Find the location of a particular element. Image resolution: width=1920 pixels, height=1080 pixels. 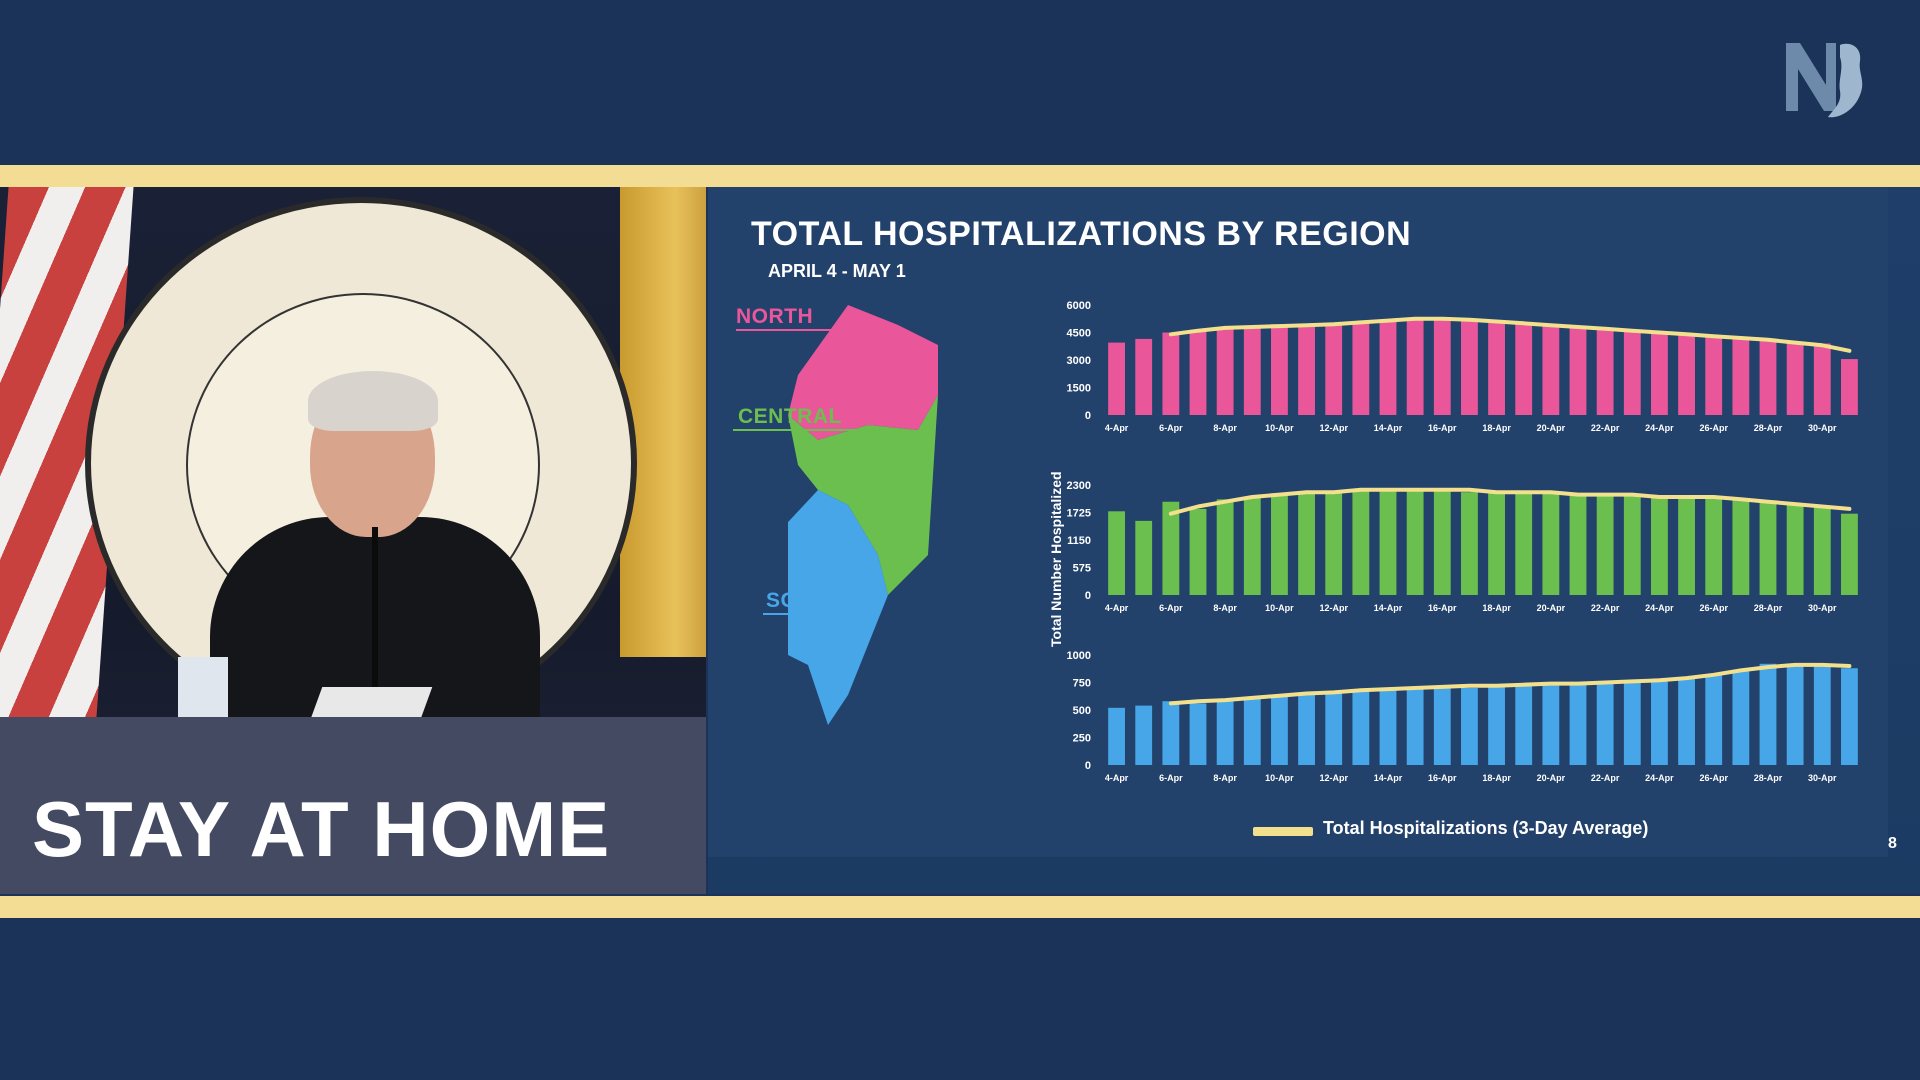

bottom-gold-stripe is located at coordinates (960, 907).